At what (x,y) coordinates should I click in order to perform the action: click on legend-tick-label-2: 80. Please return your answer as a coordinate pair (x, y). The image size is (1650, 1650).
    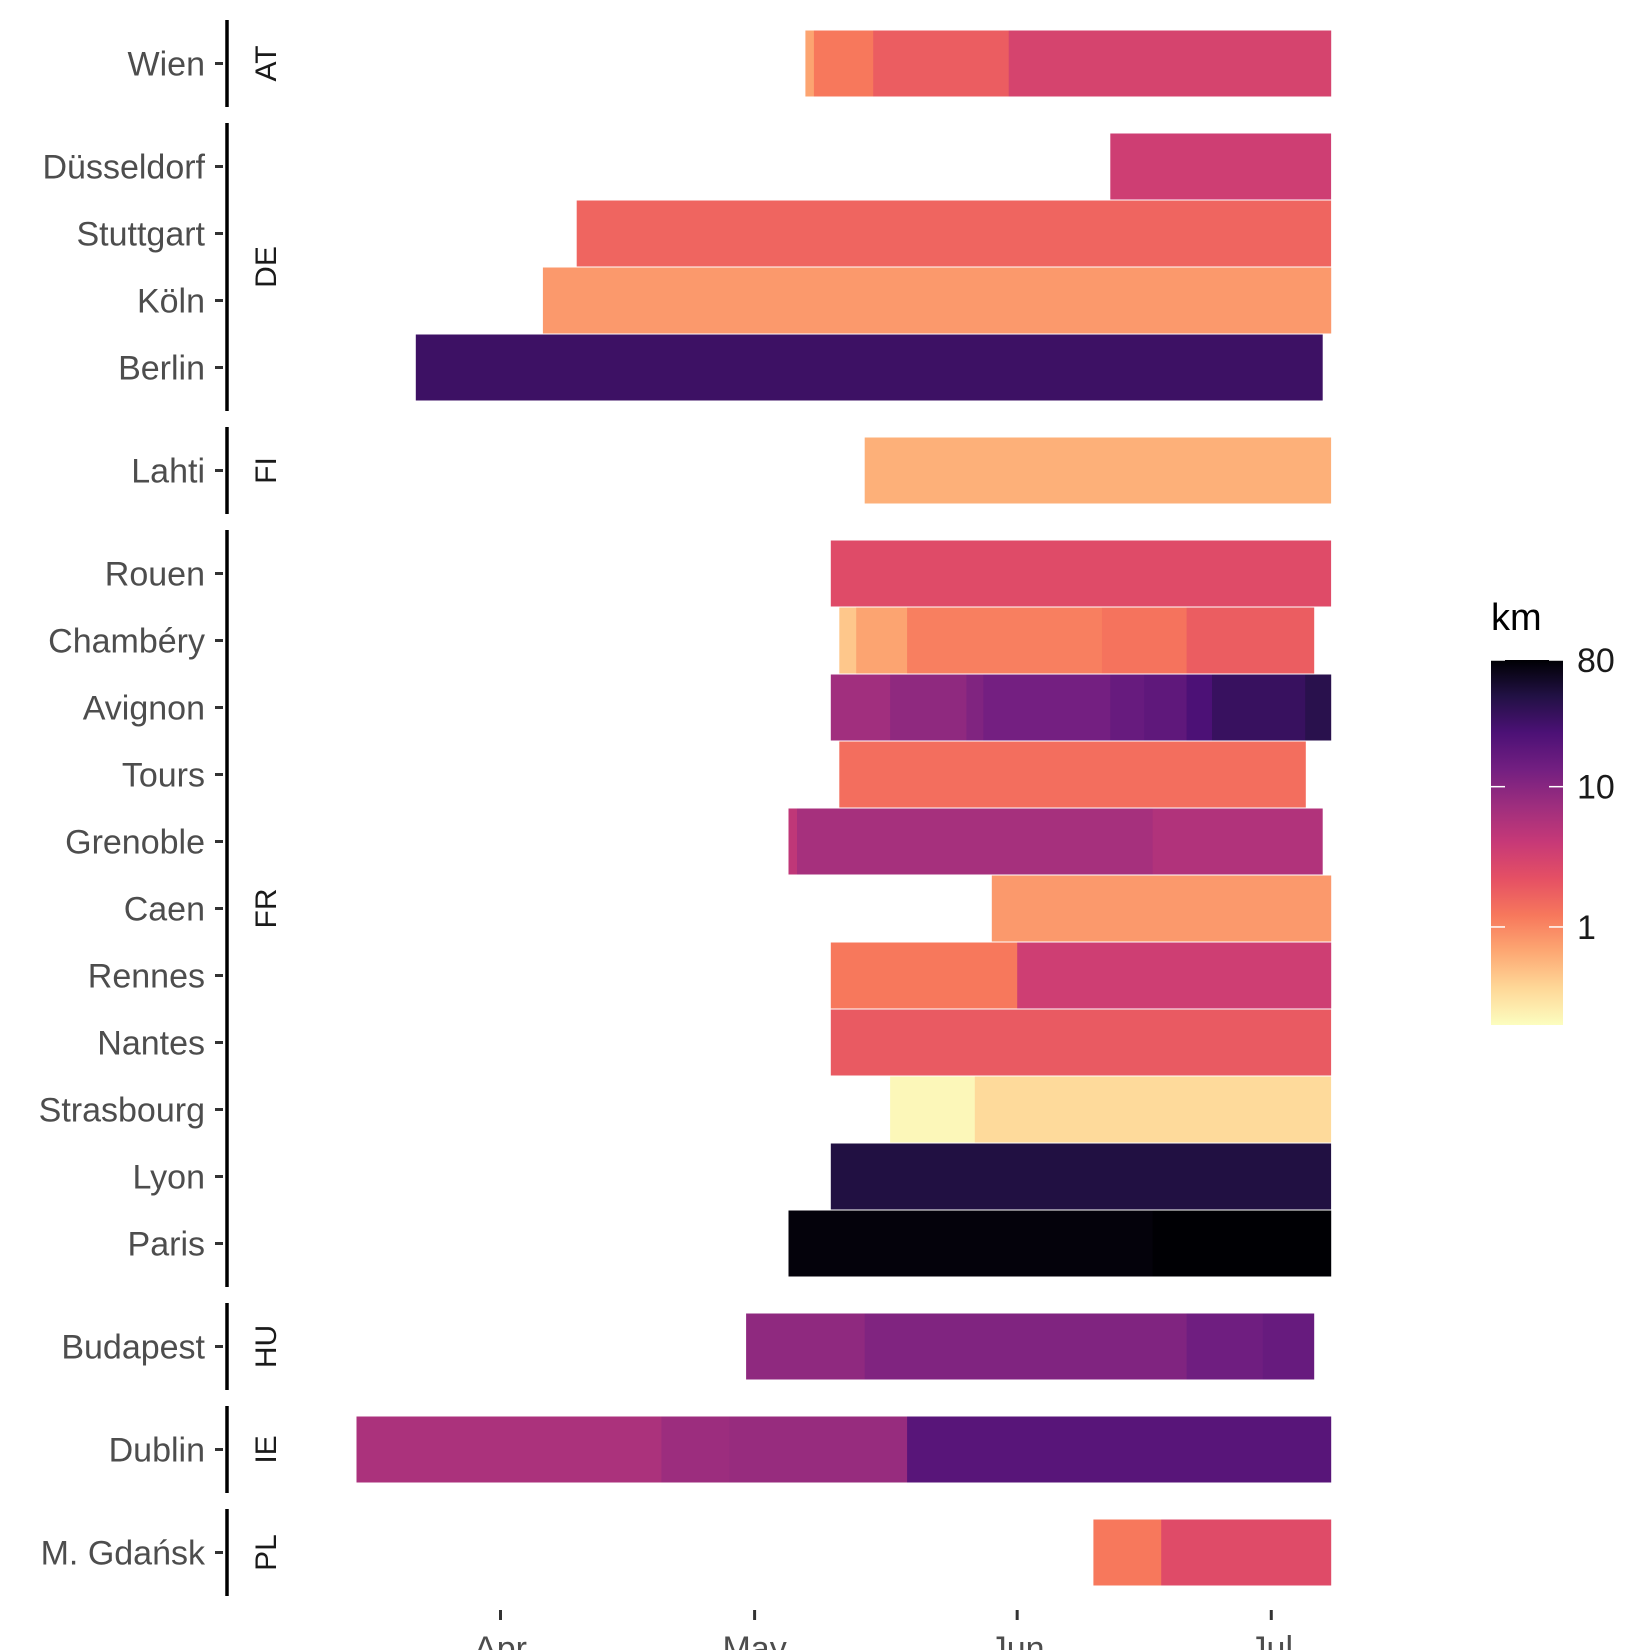
    Looking at the image, I should click on (1596, 661).